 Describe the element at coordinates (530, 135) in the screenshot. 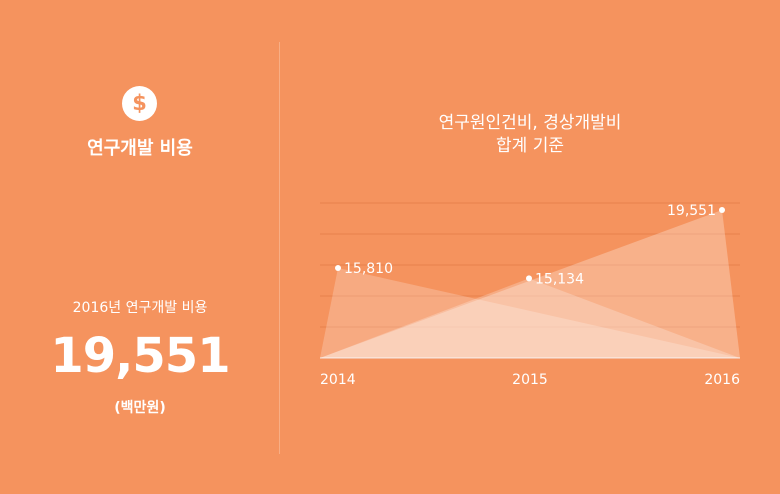

I see `chart-title: 연구원인건비, 경상개발비 합계 기준` at that location.